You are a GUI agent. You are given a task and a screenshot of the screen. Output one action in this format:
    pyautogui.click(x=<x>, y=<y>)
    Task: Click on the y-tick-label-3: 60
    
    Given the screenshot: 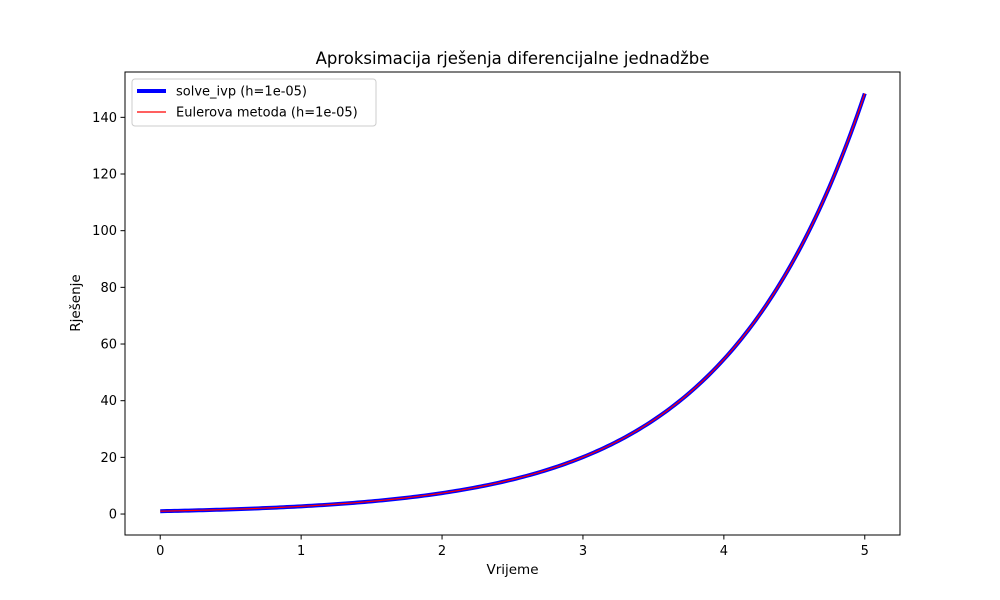 What is the action you would take?
    pyautogui.click(x=108, y=345)
    